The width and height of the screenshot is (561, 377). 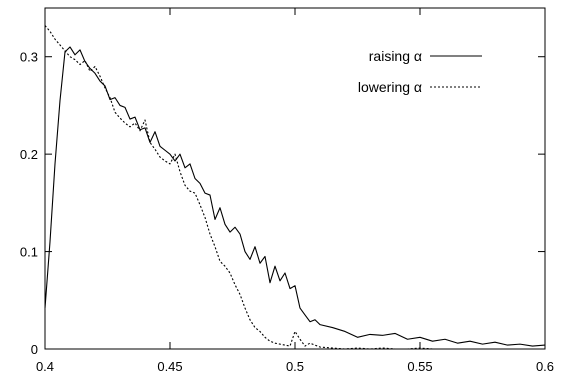 What do you see at coordinates (45, 366) in the screenshot?
I see `x-tick-label: 0.4` at bounding box center [45, 366].